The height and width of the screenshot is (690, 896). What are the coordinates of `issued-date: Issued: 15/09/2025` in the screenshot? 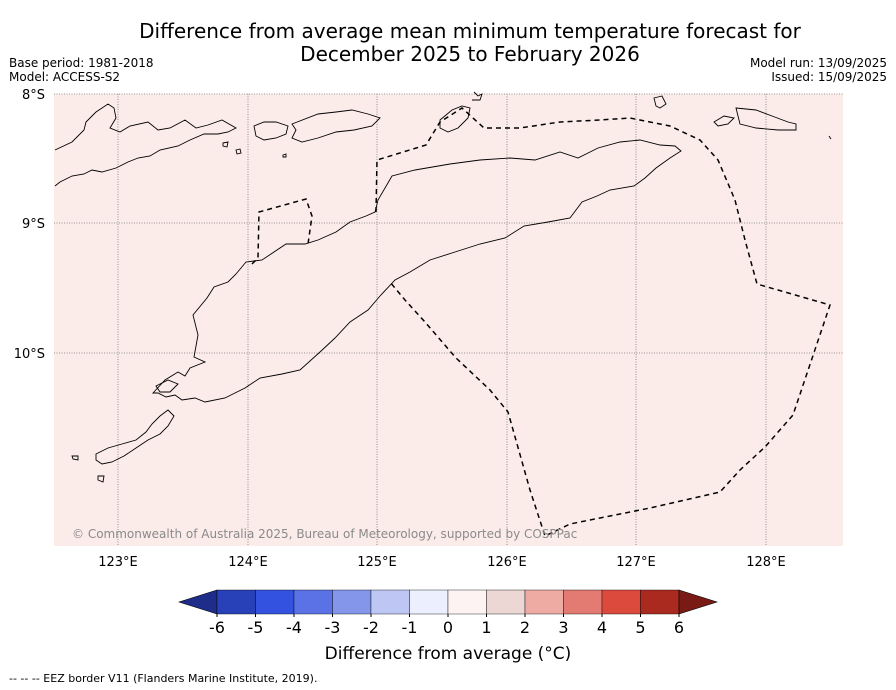 It's located at (829, 77).